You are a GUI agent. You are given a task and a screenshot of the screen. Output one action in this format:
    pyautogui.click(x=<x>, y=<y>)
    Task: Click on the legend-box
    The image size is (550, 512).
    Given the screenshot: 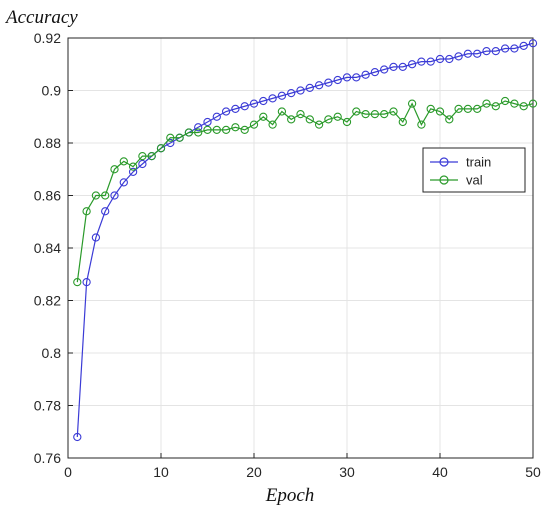 What is the action you would take?
    pyautogui.click(x=474, y=170)
    